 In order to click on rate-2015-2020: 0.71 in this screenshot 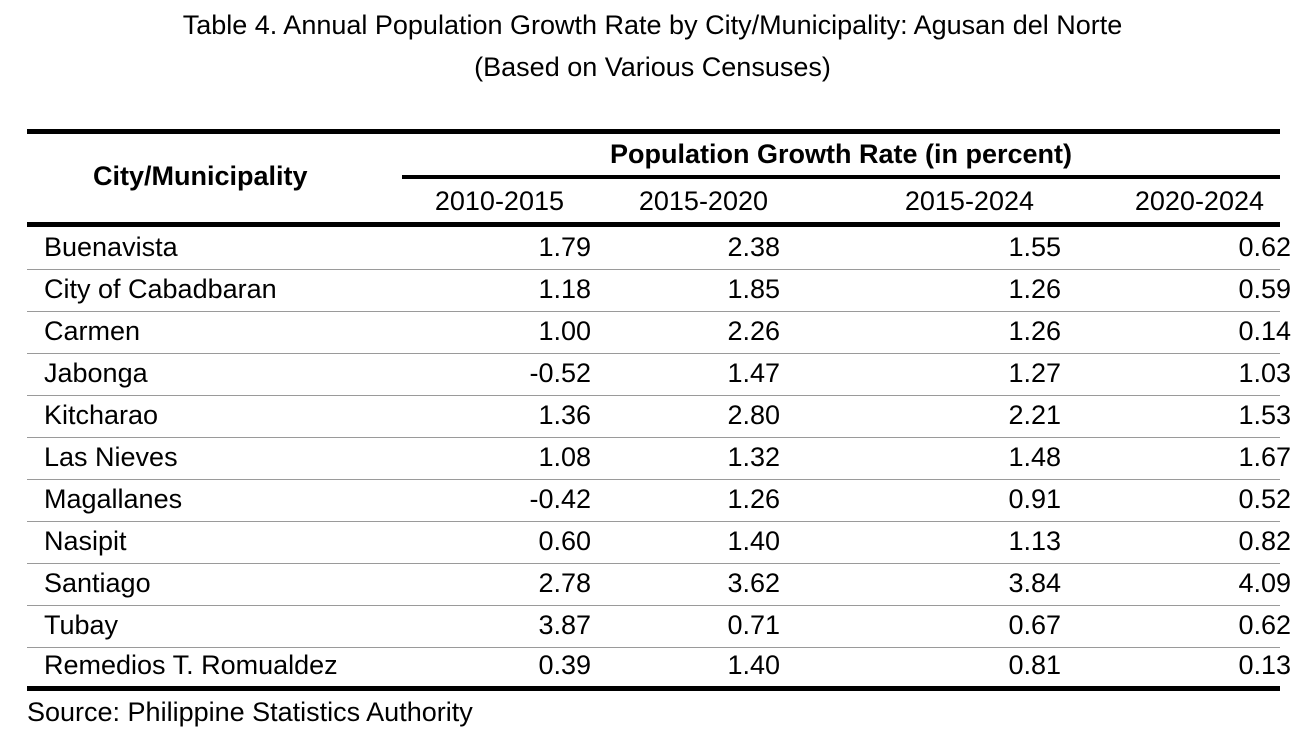, I will do `click(753, 625)`.